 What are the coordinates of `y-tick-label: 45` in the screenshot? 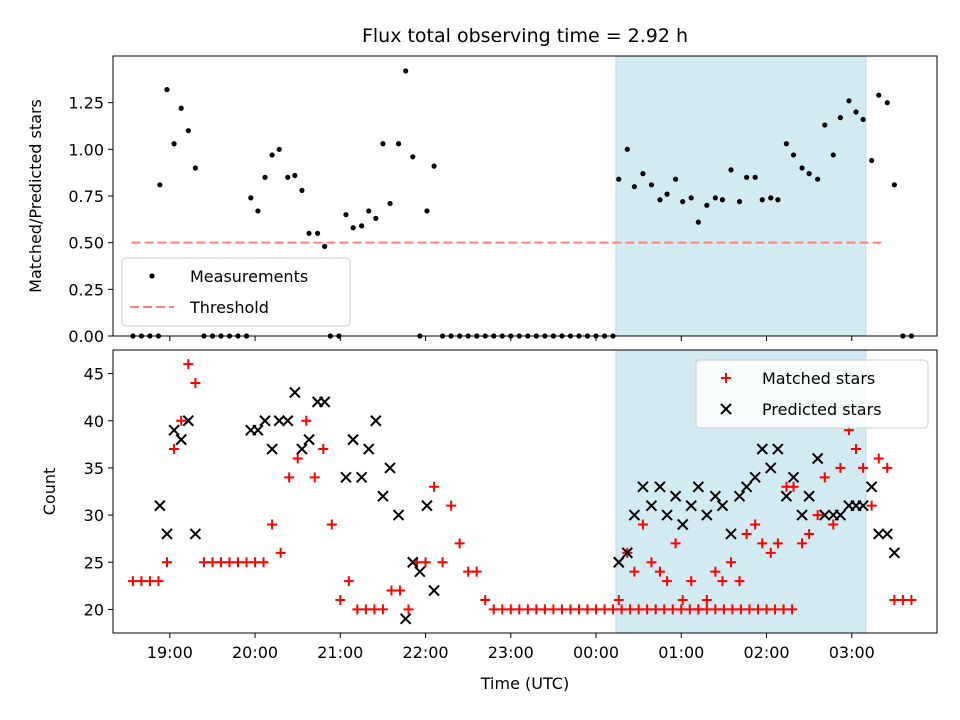 It's located at (94, 374).